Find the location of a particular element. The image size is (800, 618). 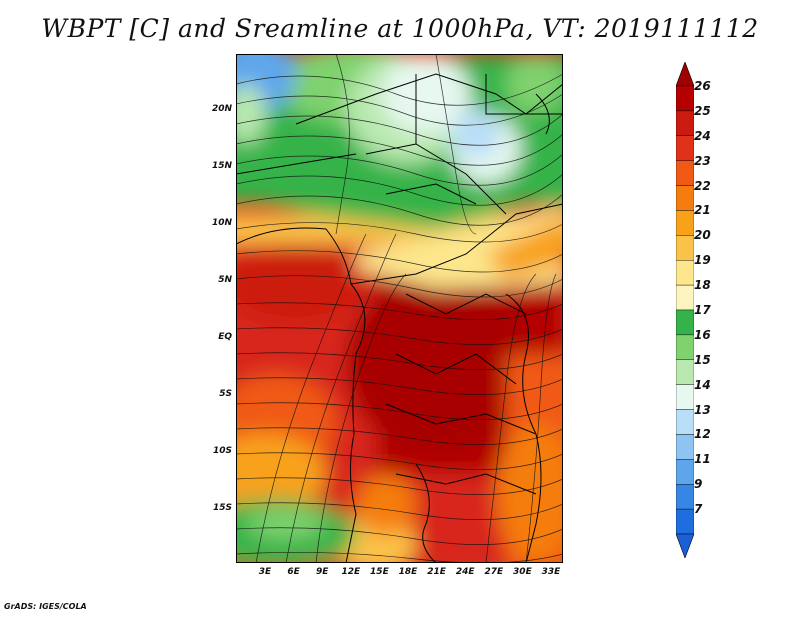

lat-tick-label: 20N is located at coordinates (221, 109).